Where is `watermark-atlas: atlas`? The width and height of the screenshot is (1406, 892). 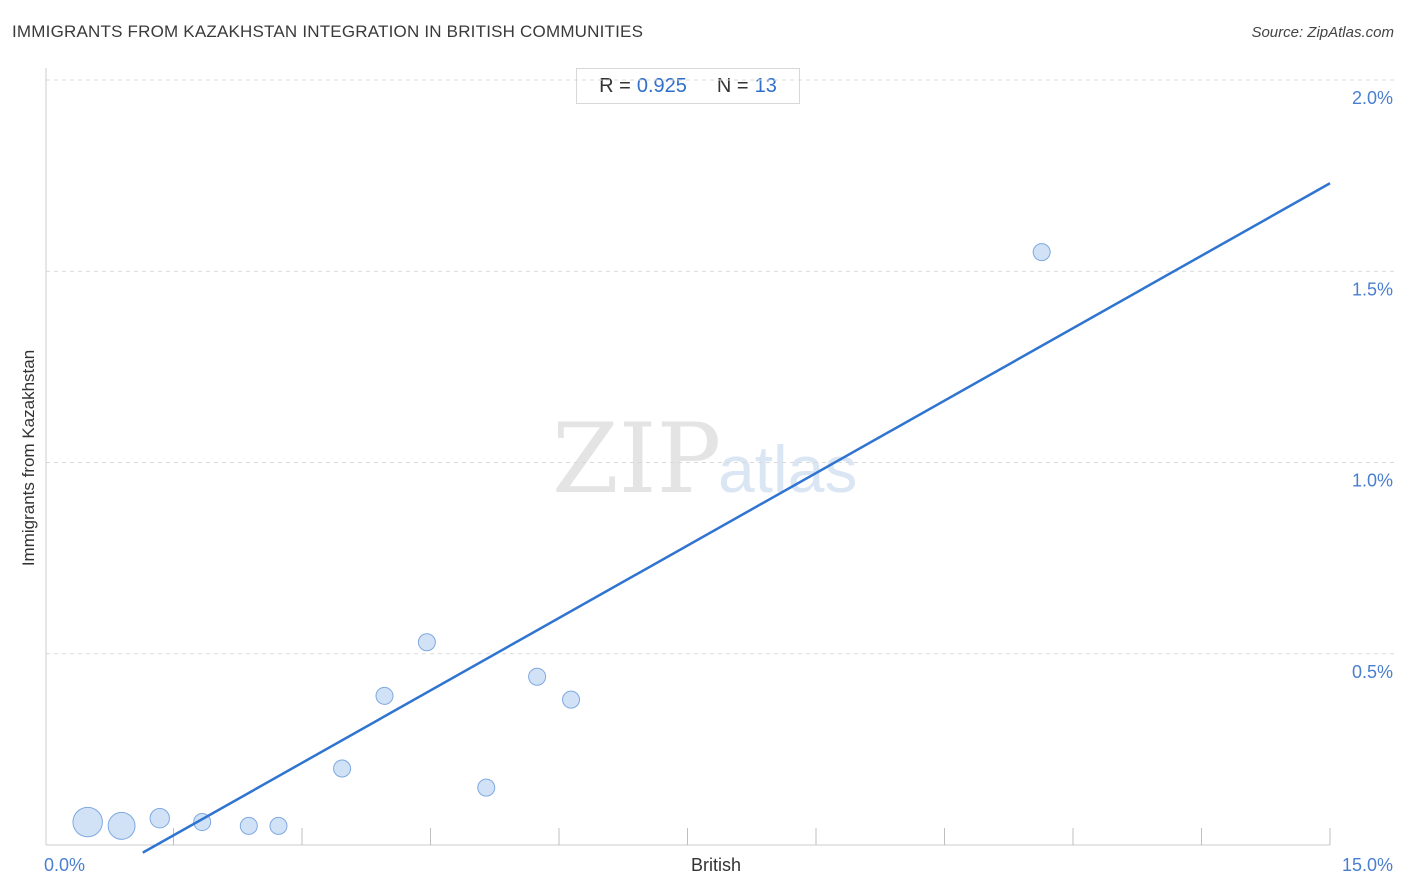 watermark-atlas: atlas is located at coordinates (787, 469).